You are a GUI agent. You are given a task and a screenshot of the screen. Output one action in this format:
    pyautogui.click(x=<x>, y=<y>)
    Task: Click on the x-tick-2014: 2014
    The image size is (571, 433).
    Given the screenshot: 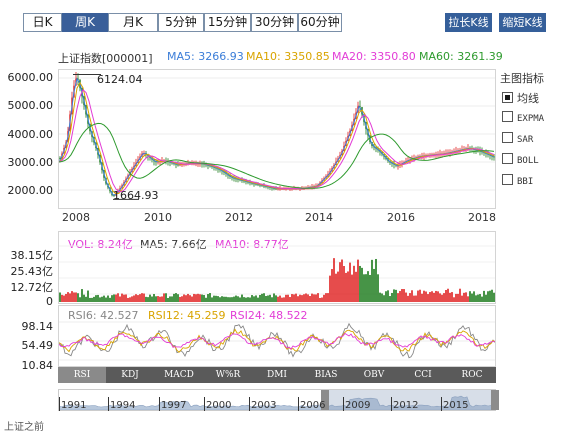 What is the action you would take?
    pyautogui.click(x=319, y=217)
    